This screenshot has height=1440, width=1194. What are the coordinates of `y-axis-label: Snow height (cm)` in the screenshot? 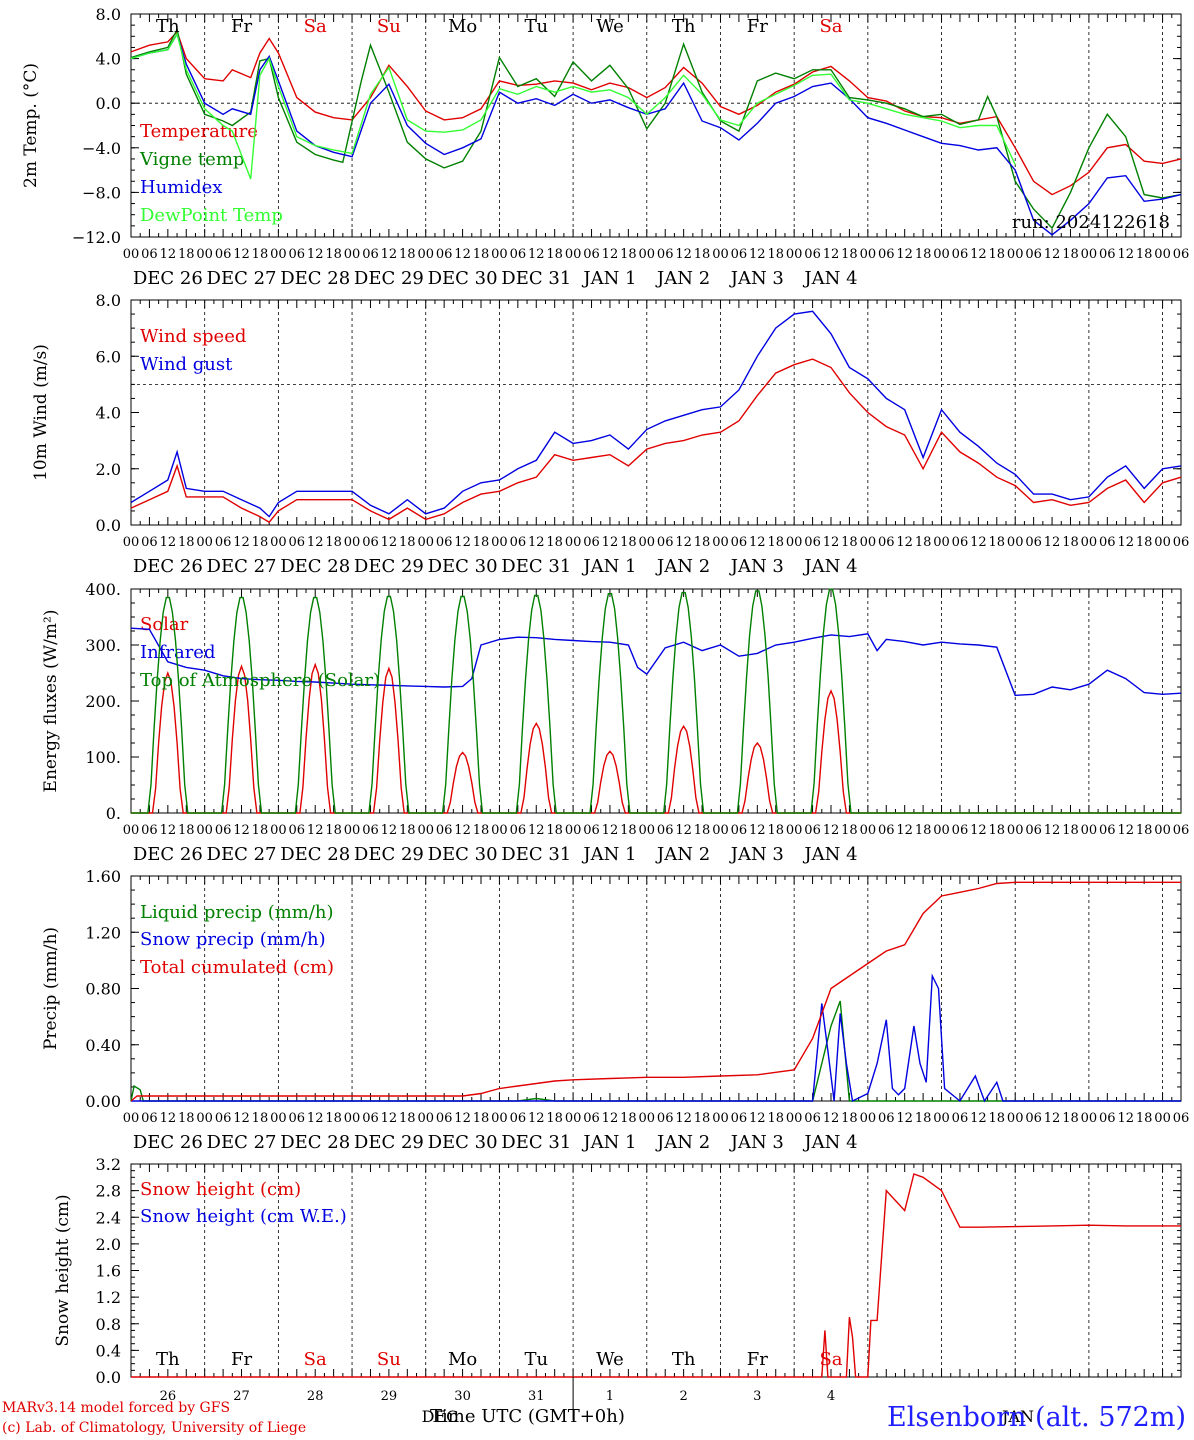 It's located at (63, 1270).